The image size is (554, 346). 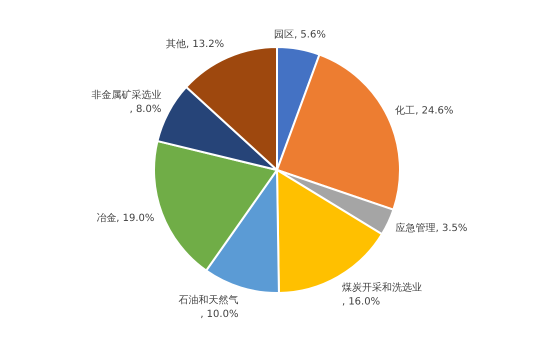 What do you see at coordinates (208, 300) in the screenshot?
I see `slice-label: 石油和天然气` at bounding box center [208, 300].